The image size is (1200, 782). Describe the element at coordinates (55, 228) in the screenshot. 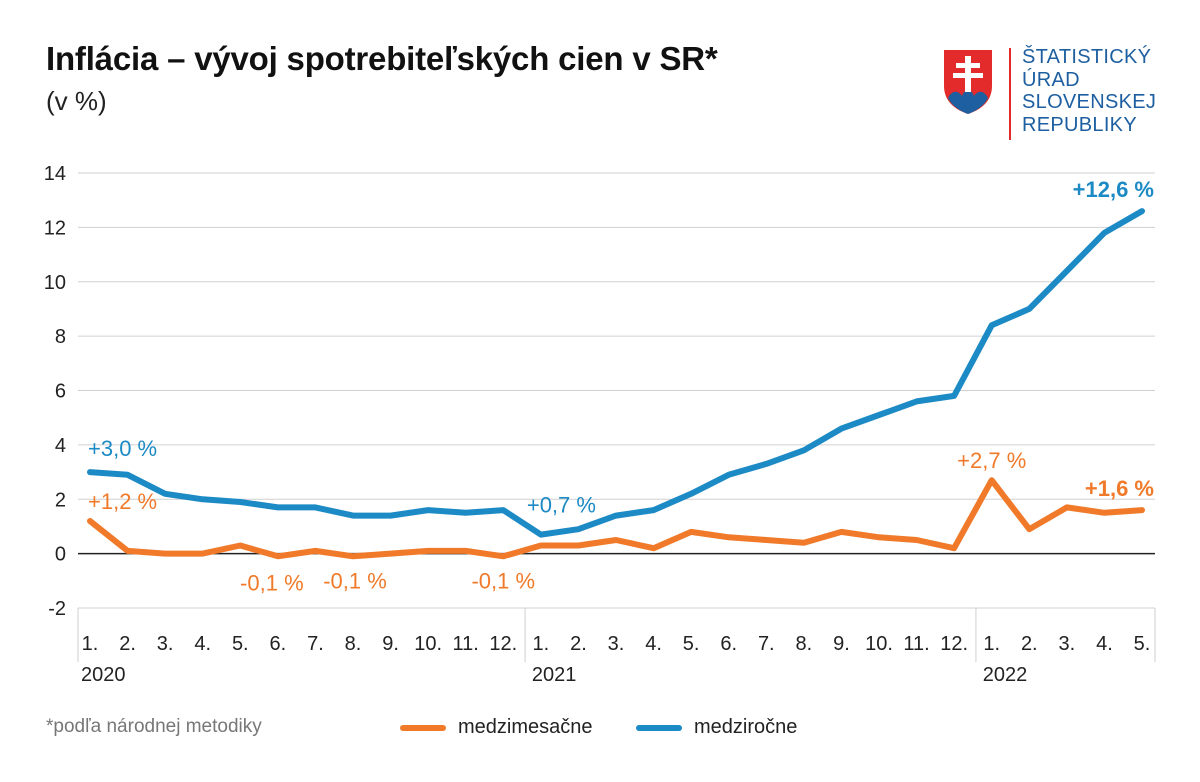

I see `y-tick-label: 12` at that location.